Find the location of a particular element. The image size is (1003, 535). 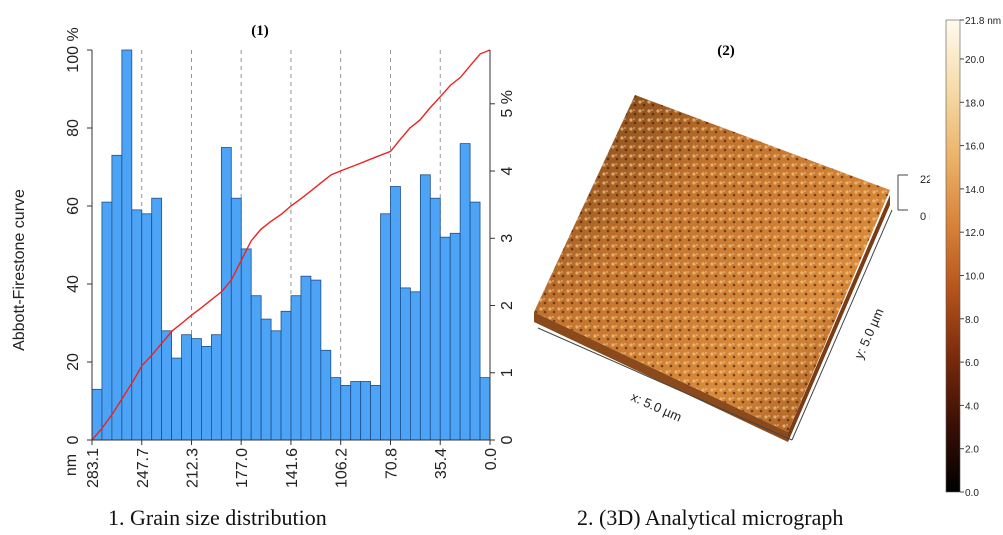

z-top-label: 22 nm is located at coordinates (925, 180).